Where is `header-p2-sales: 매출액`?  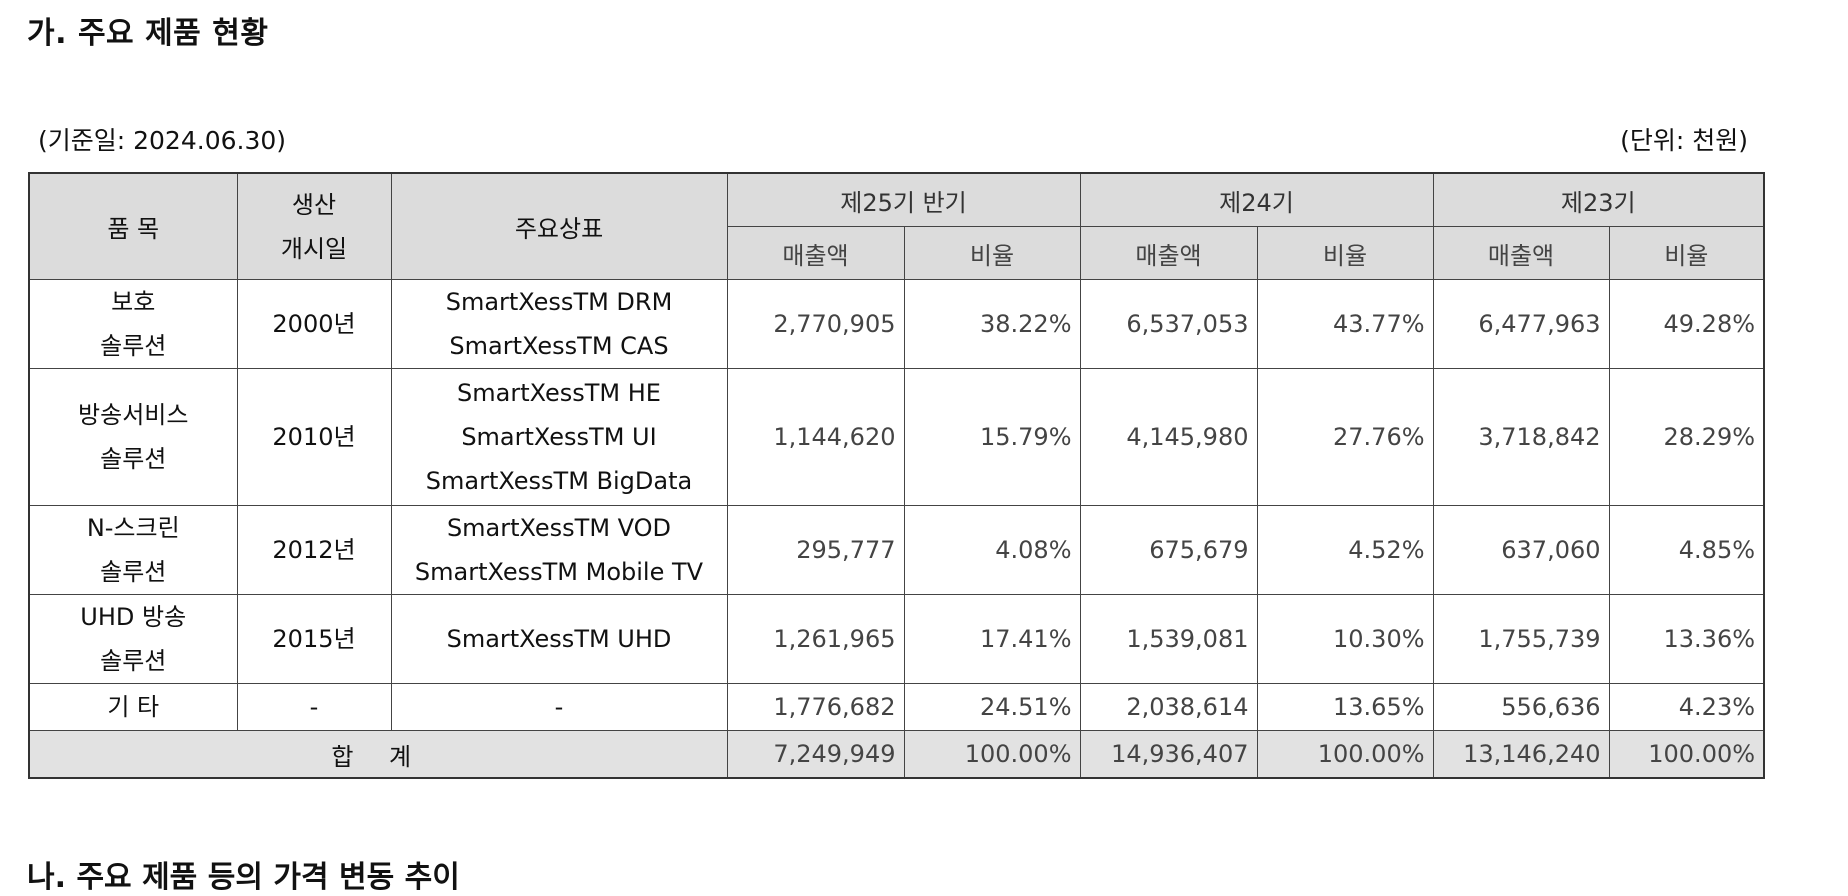 header-p2-sales: 매출액 is located at coordinates (1168, 253).